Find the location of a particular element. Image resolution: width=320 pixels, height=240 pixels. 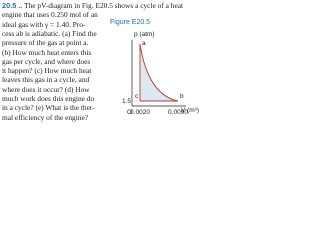

difficulty: .. is located at coordinates (20, 5).